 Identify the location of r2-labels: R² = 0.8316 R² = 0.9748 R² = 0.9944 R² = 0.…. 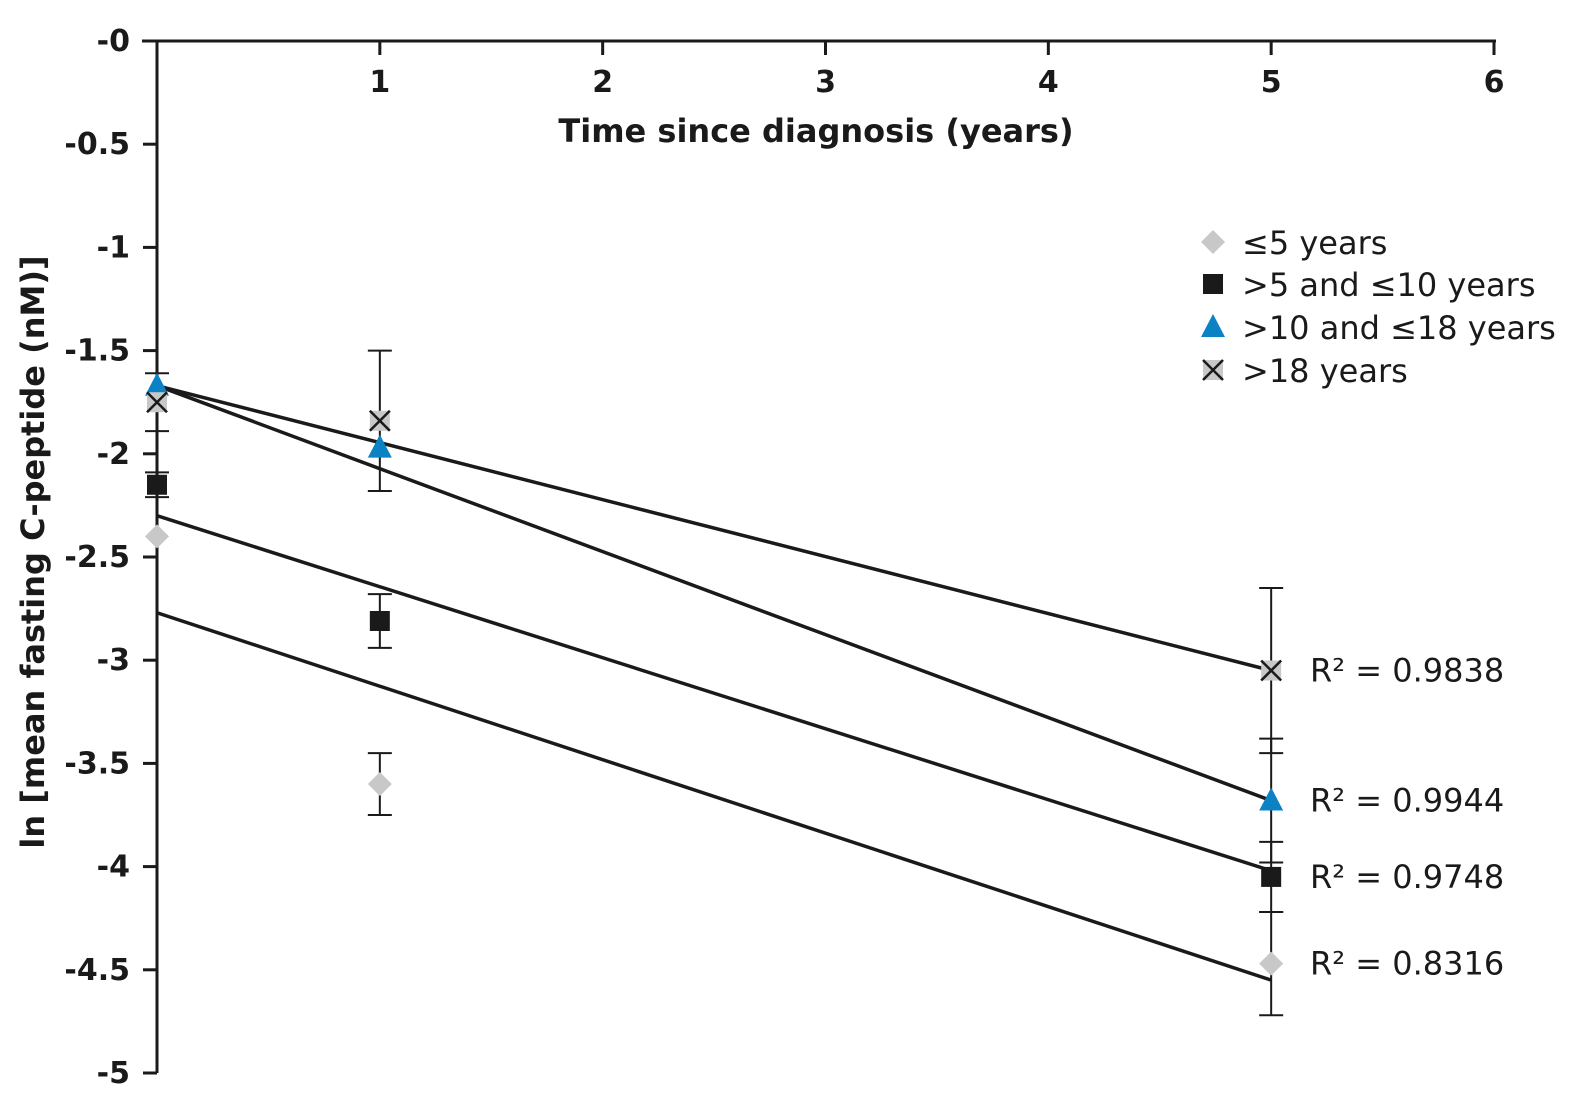
(1407, 817).